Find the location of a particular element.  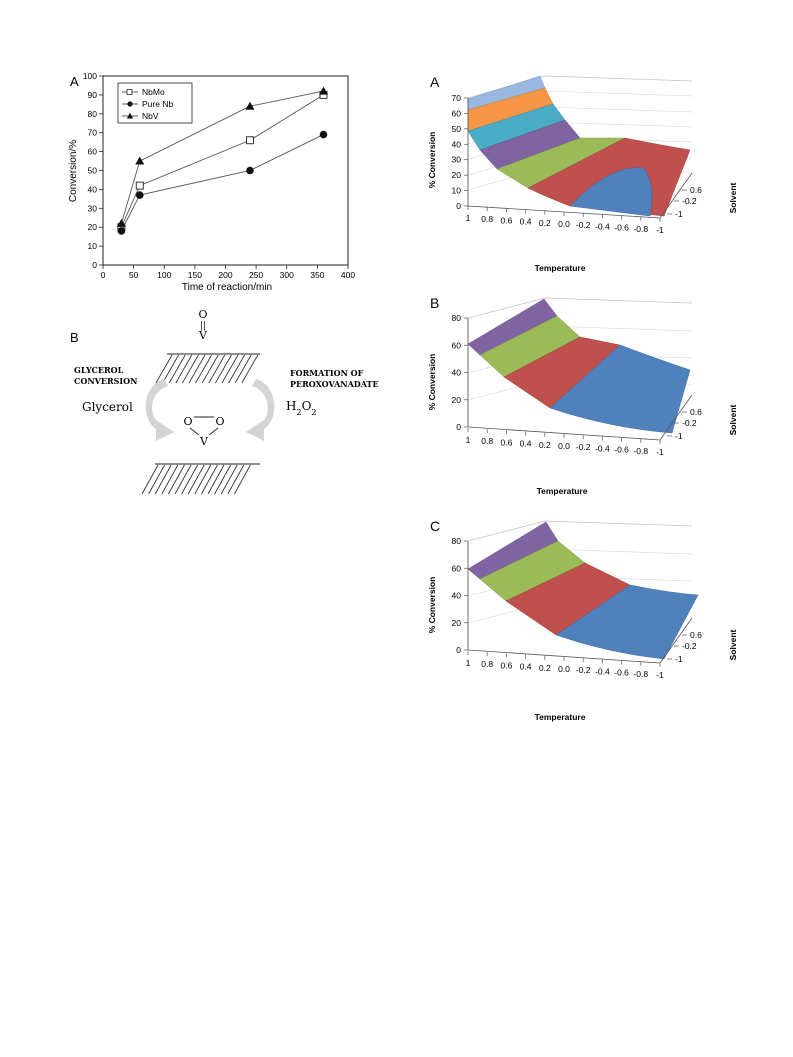

right-caption-line2: PEROXOVANADATE is located at coordinates (334, 384).